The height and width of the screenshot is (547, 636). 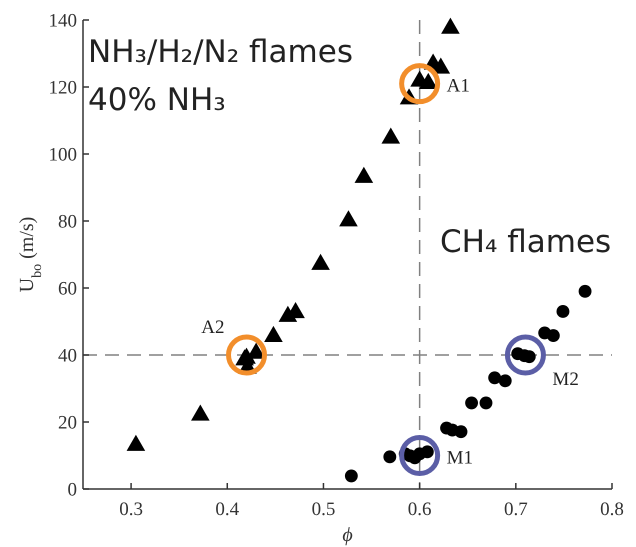 What do you see at coordinates (460, 458) in the screenshot?
I see `annotation: M1` at bounding box center [460, 458].